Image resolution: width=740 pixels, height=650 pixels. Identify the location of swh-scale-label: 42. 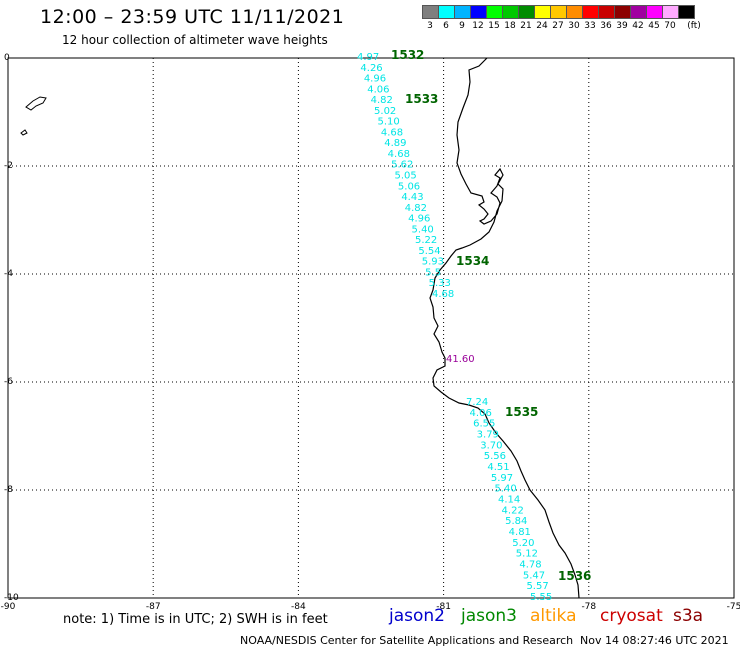
(638, 26).